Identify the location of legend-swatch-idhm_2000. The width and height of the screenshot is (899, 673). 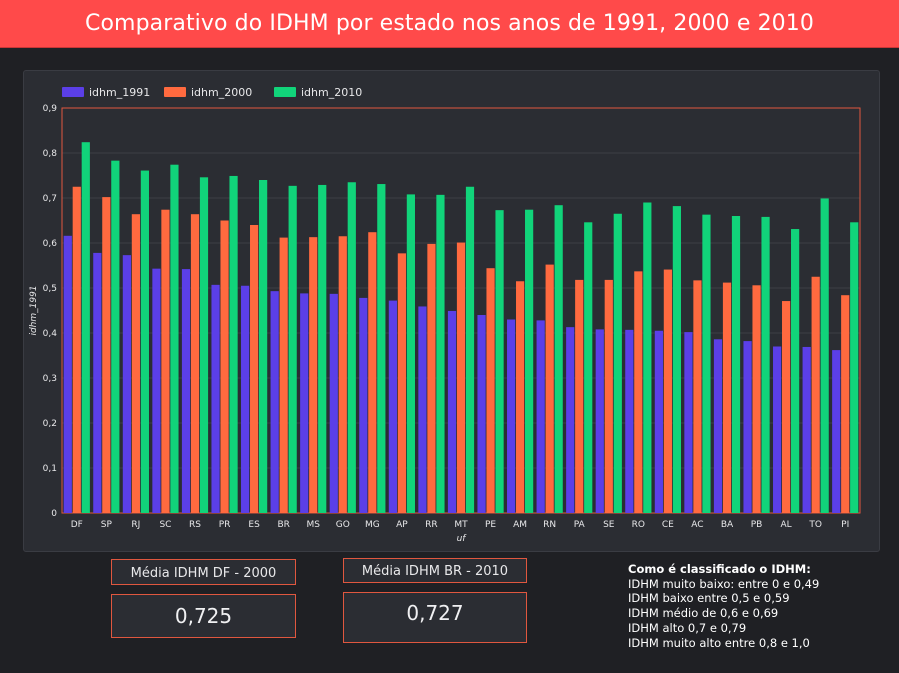
(175, 92).